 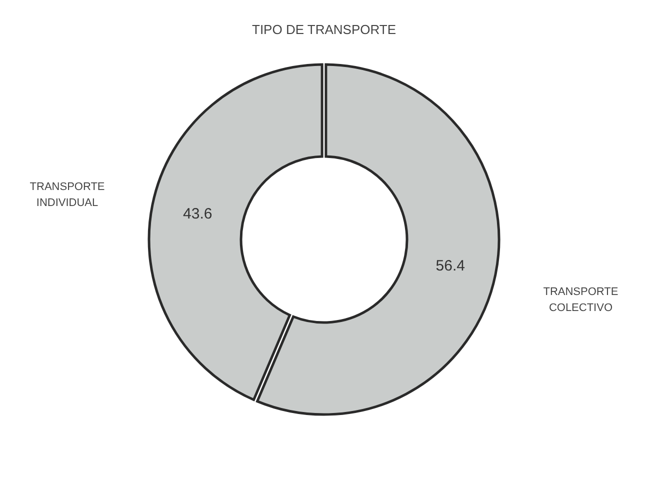 I want to click on data-label: 43.6, so click(x=197, y=214).